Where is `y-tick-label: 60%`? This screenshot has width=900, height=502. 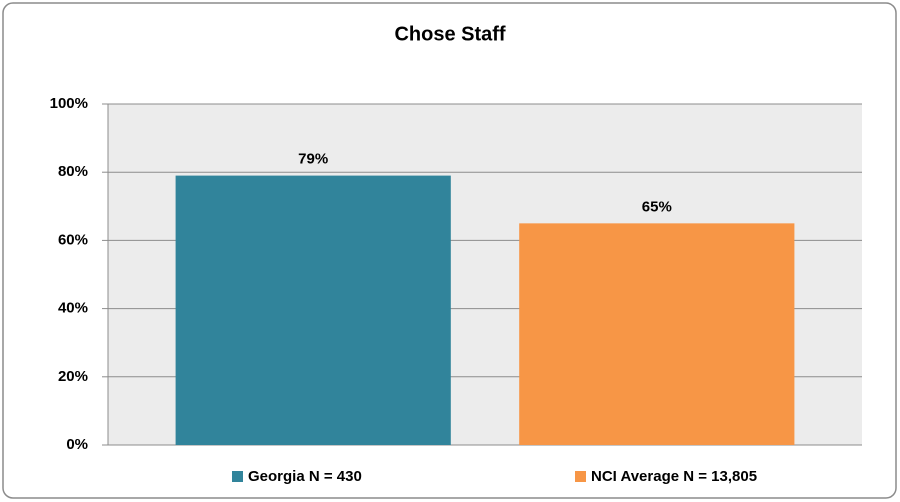 y-tick-label: 60% is located at coordinates (73, 239).